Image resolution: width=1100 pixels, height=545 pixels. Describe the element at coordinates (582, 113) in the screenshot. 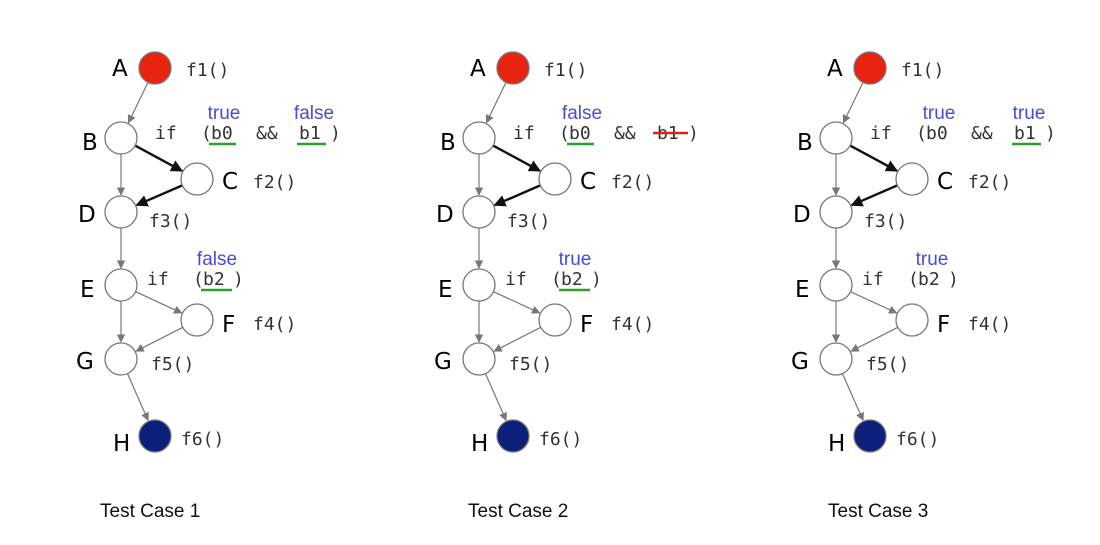

I see `annotation-b0: false` at that location.